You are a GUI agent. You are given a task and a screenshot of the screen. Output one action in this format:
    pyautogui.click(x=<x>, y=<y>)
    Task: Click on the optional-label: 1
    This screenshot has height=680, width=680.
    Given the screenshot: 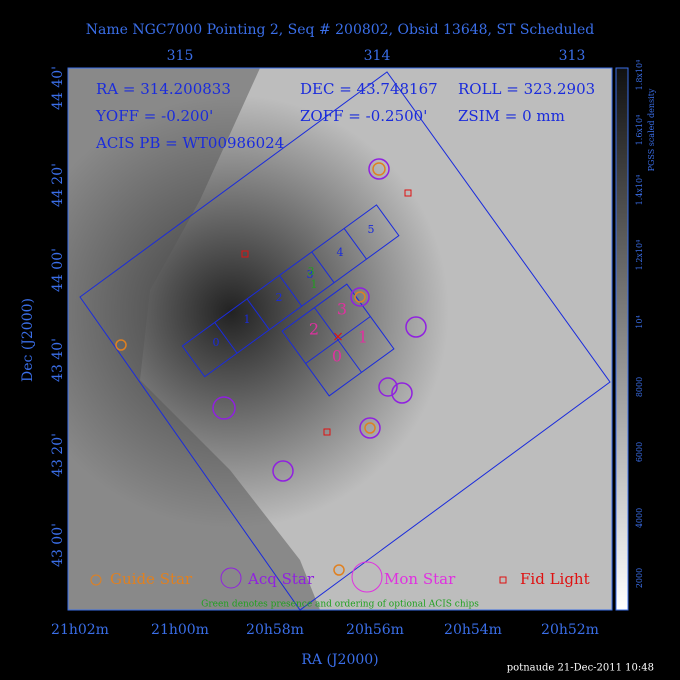 What is the action you would take?
    pyautogui.click(x=314, y=284)
    